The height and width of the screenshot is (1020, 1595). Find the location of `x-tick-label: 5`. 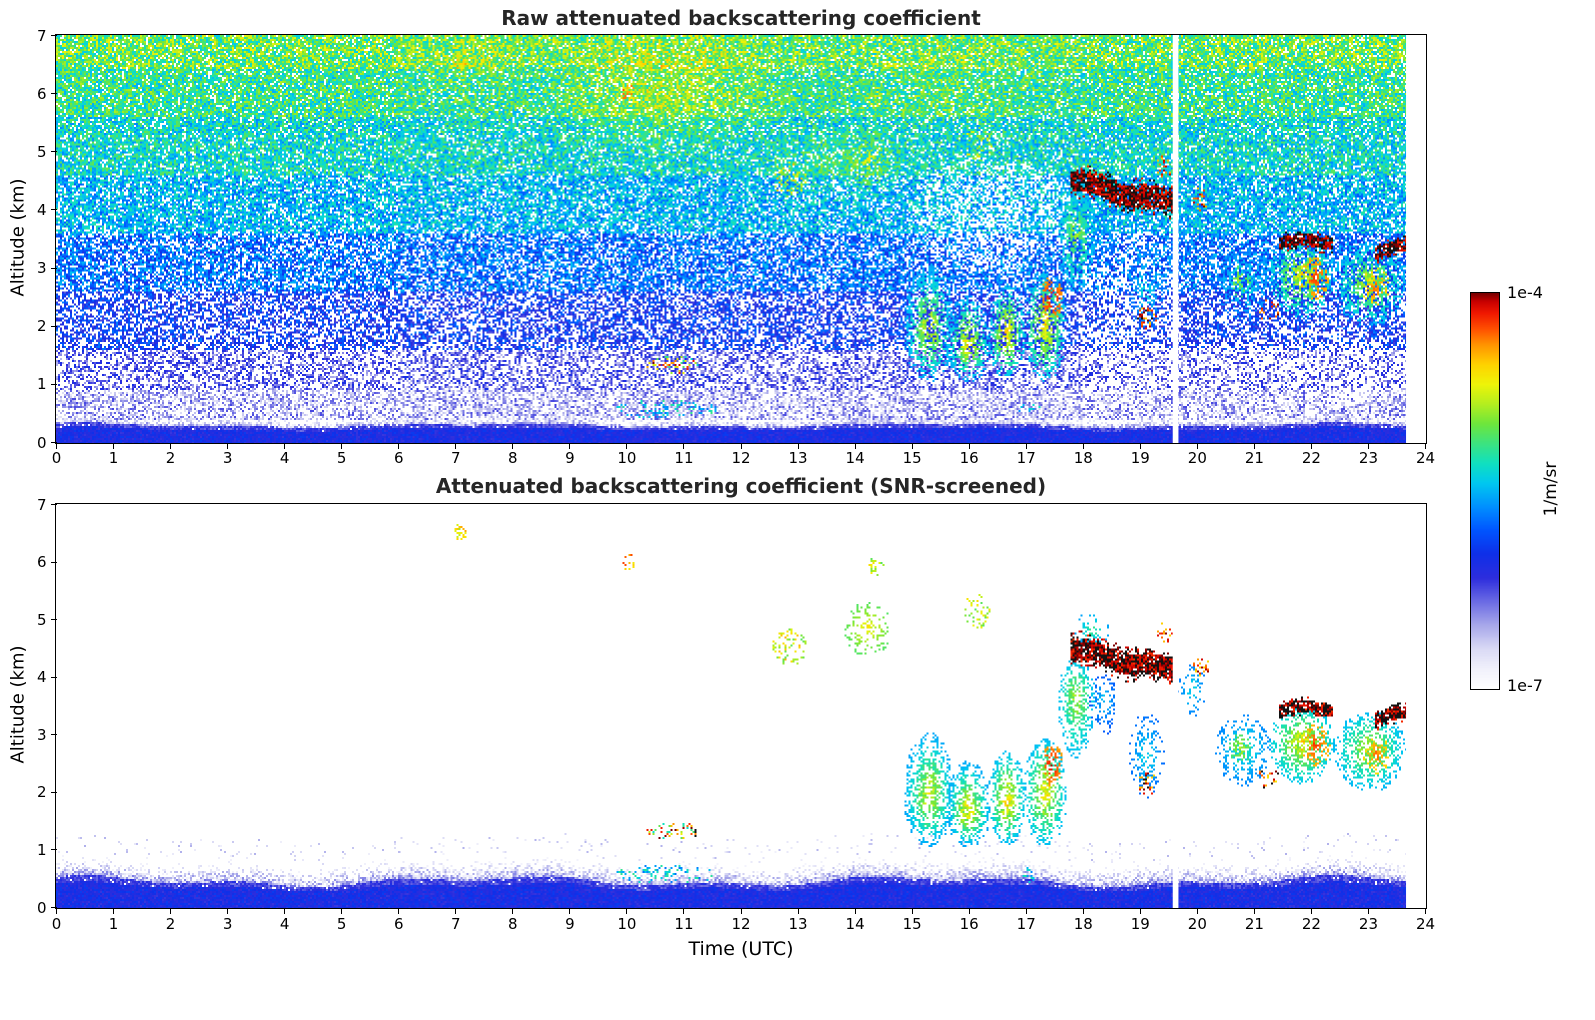

x-tick-label: 5 is located at coordinates (341, 458).